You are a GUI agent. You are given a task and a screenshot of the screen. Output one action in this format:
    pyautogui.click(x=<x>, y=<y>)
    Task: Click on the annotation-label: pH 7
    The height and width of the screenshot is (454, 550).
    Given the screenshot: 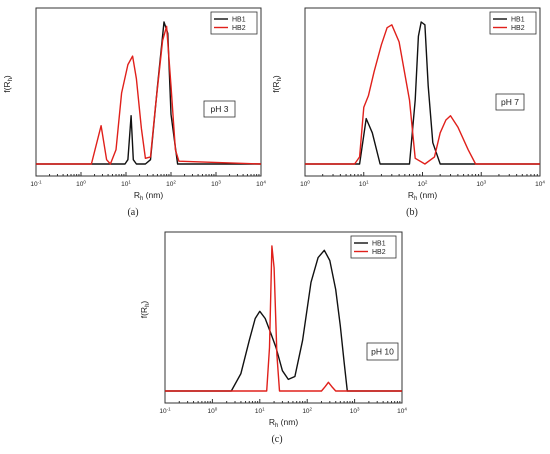 What is the action you would take?
    pyautogui.click(x=510, y=102)
    